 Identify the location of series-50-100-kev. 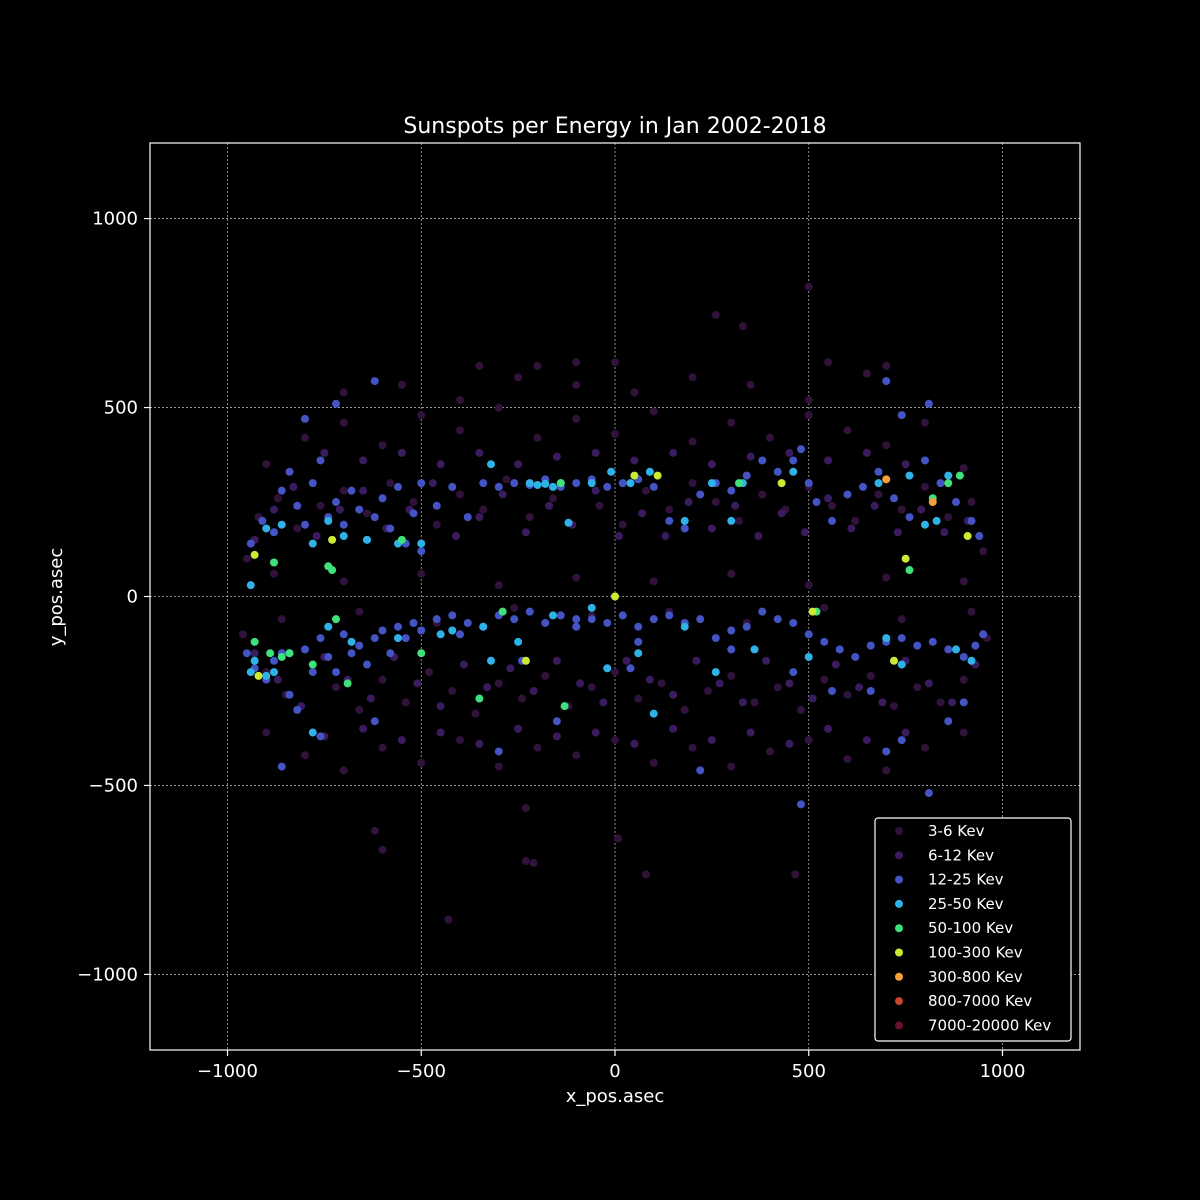
(607, 591).